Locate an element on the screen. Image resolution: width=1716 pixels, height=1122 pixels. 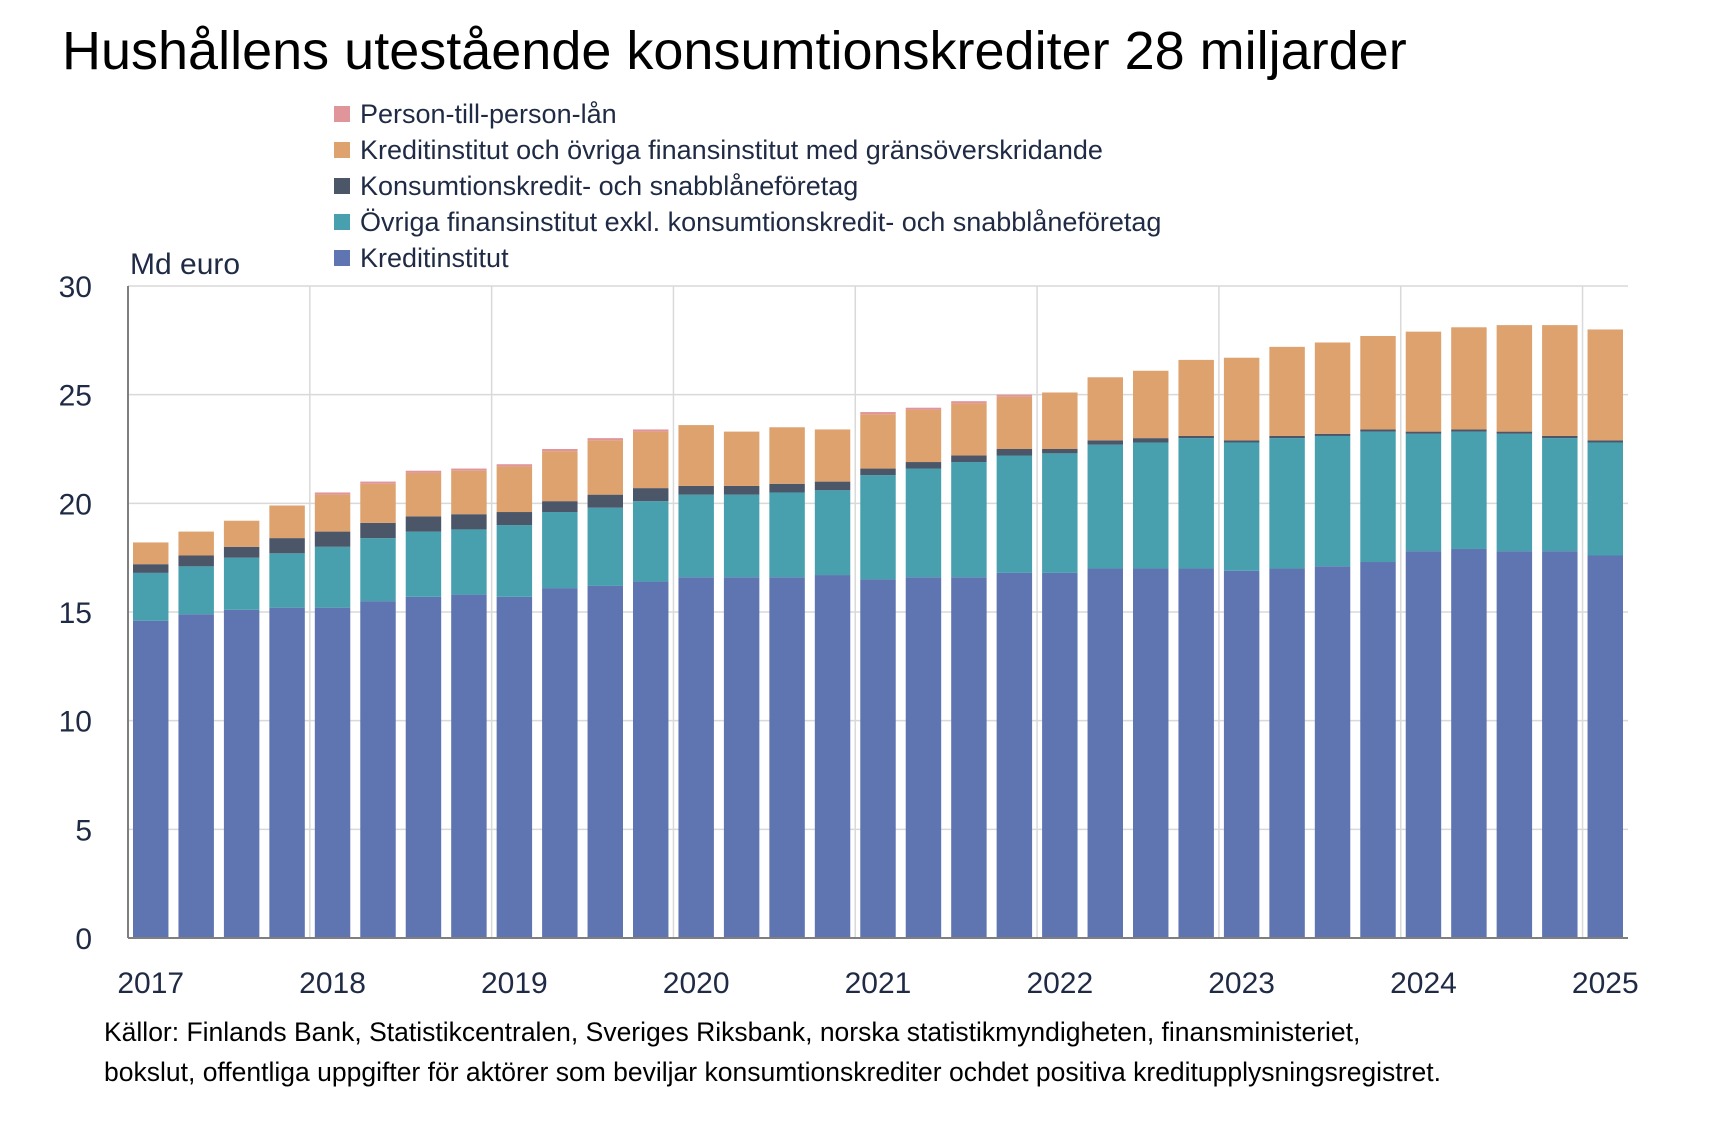
legend-label: Person-till-person-lån is located at coordinates (488, 114).